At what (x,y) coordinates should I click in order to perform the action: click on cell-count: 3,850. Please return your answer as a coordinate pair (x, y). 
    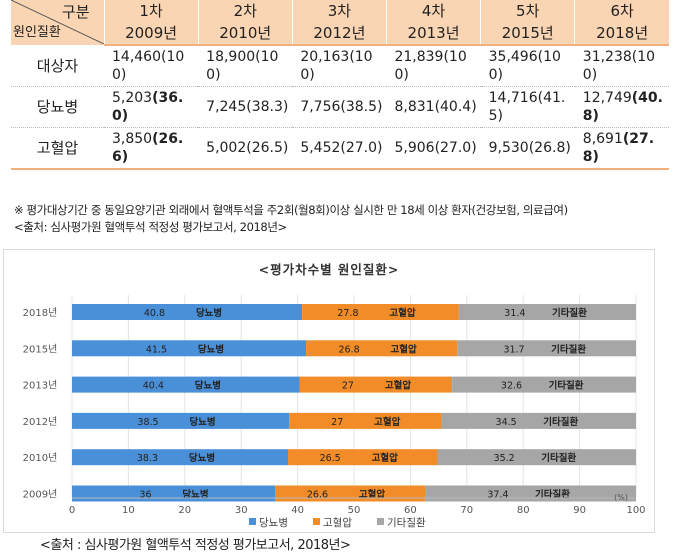
    Looking at the image, I should click on (132, 139).